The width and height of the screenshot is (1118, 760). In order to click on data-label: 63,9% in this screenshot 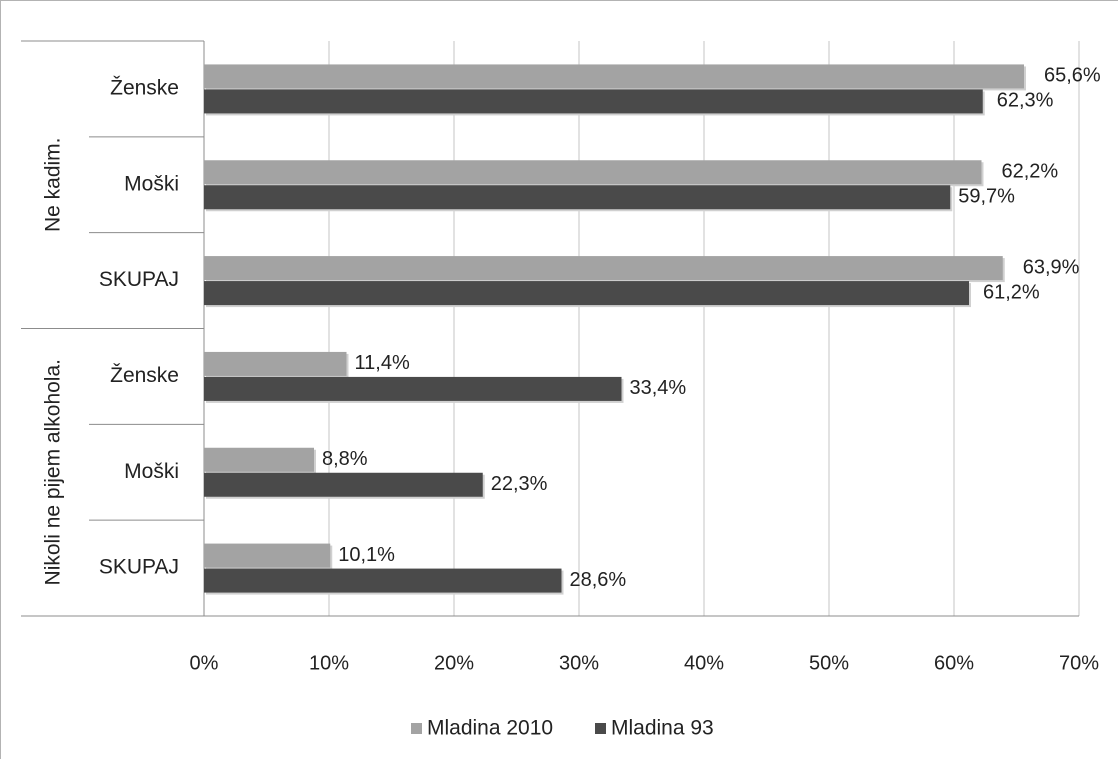, I will do `click(1051, 267)`.